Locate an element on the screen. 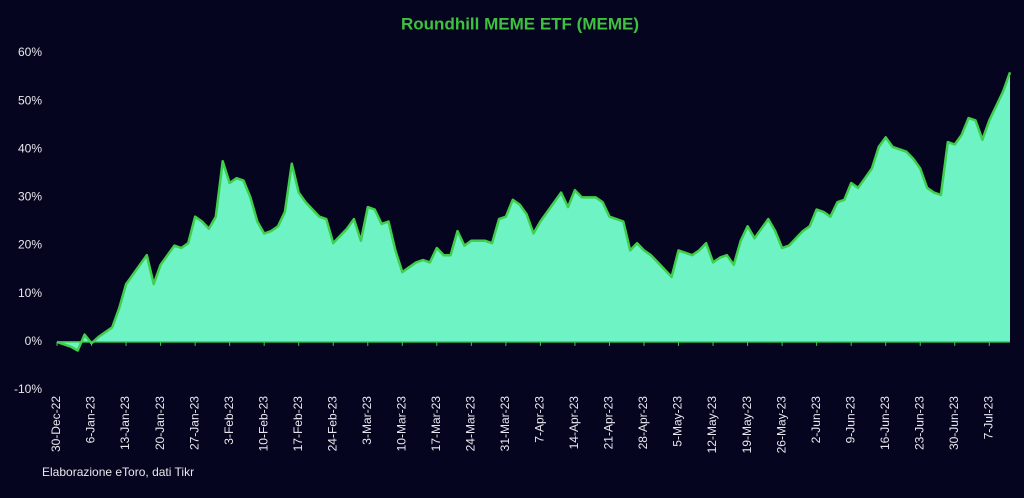 The width and height of the screenshot is (1024, 498). x-tick-label: 30-Dec-22 is located at coordinates (56, 424).